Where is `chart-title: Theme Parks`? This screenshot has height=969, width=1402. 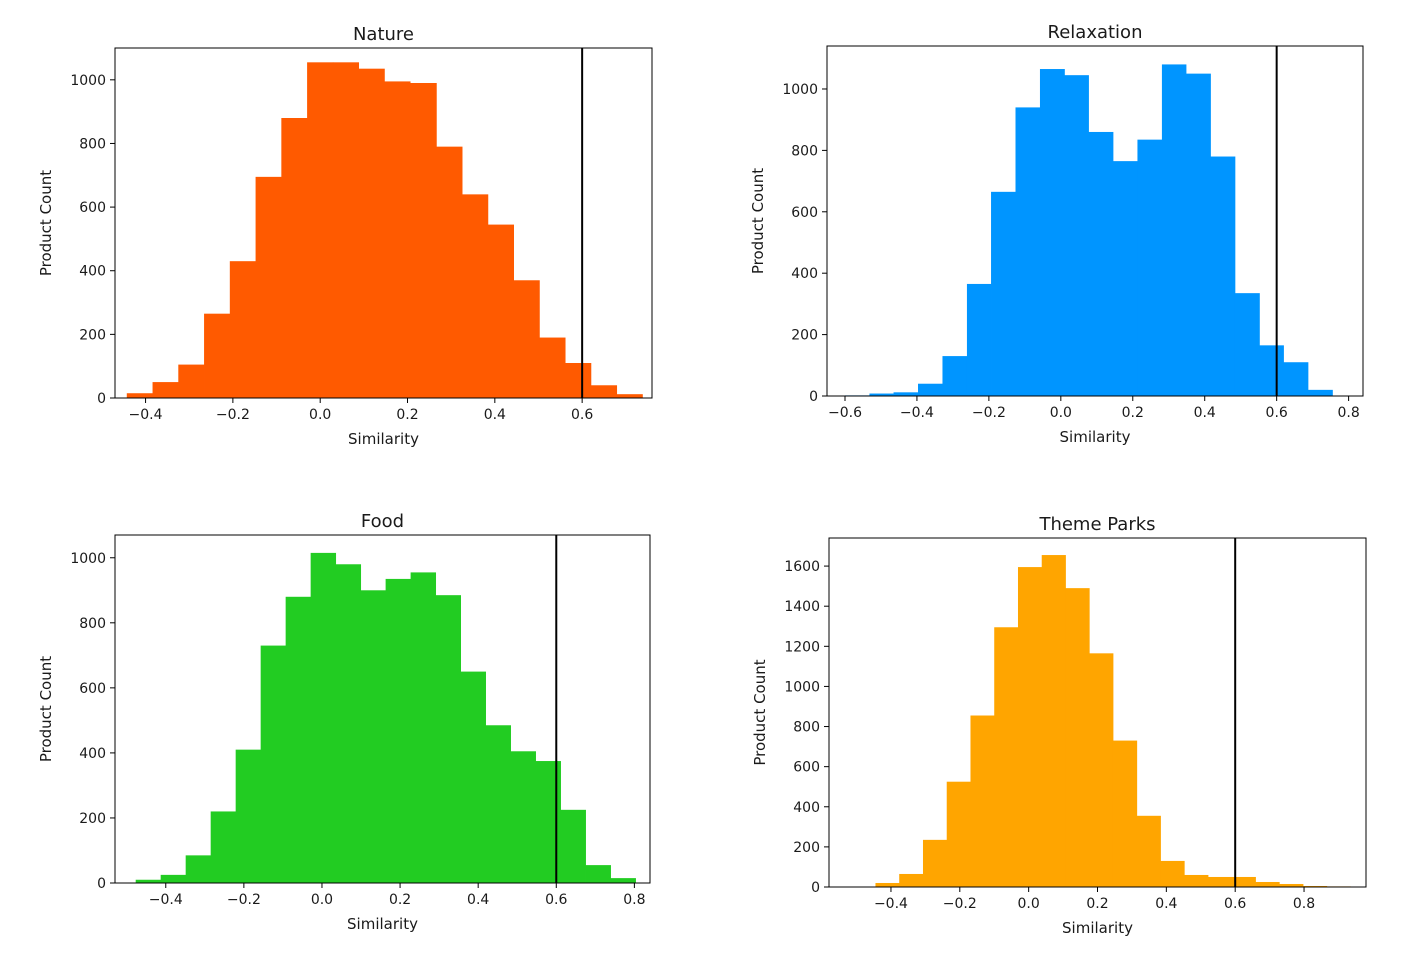
chart-title: Theme Parks is located at coordinates (1096, 524).